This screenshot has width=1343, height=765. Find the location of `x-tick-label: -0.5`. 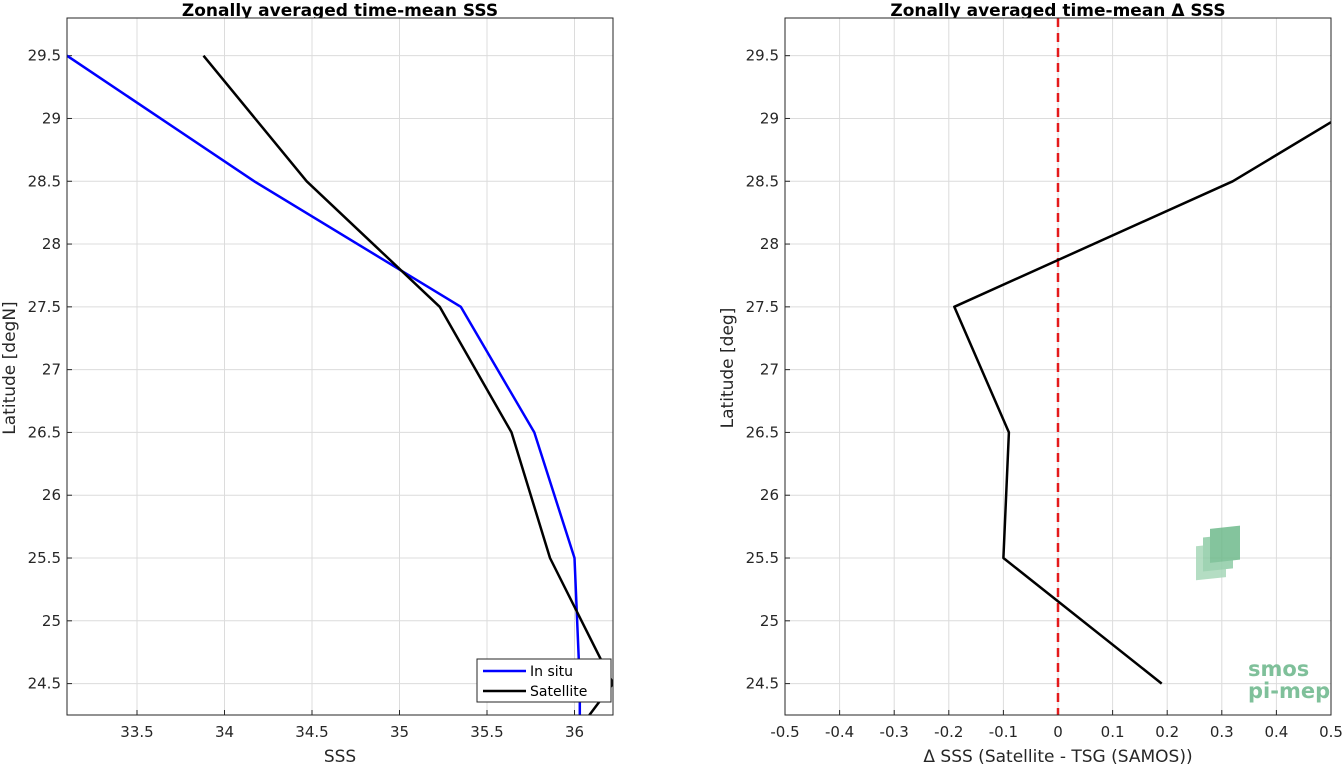

x-tick-label: -0.5 is located at coordinates (784, 732).